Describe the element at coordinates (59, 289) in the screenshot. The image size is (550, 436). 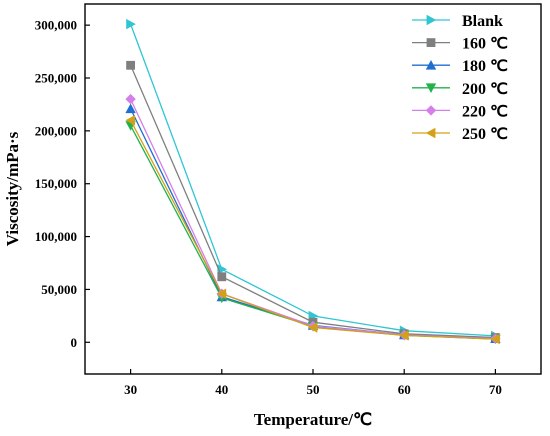
I see `y-tick-label: 50,000` at that location.